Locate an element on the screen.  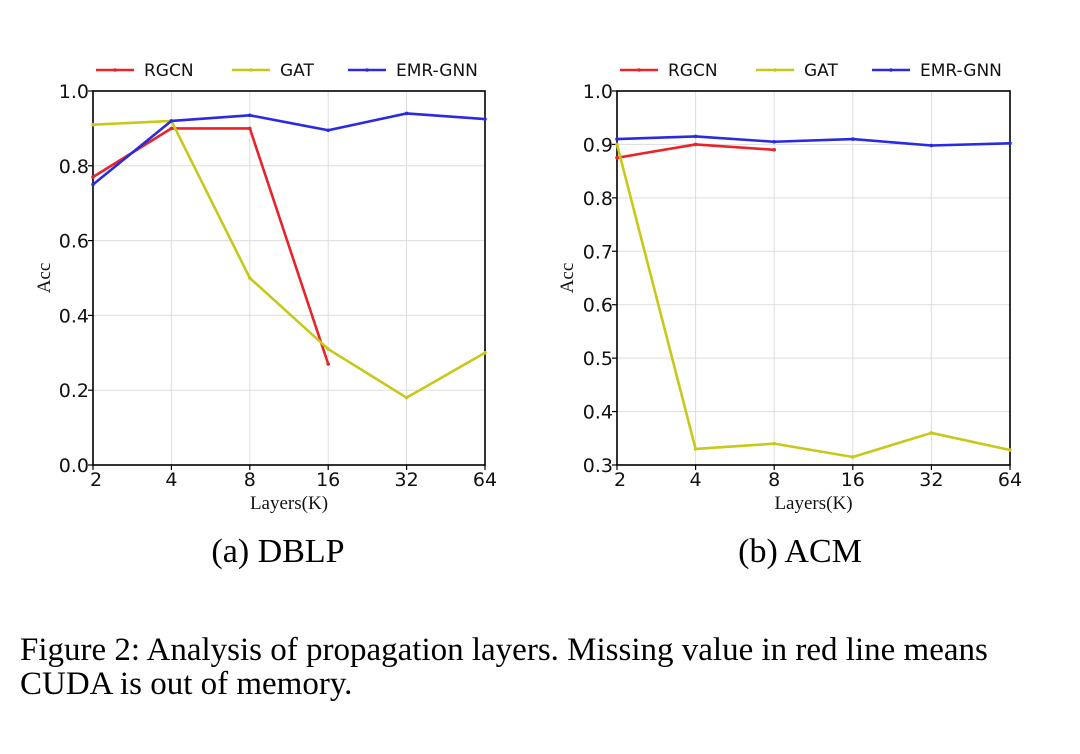
subcaption: (a) DBLP is located at coordinates (277, 551).